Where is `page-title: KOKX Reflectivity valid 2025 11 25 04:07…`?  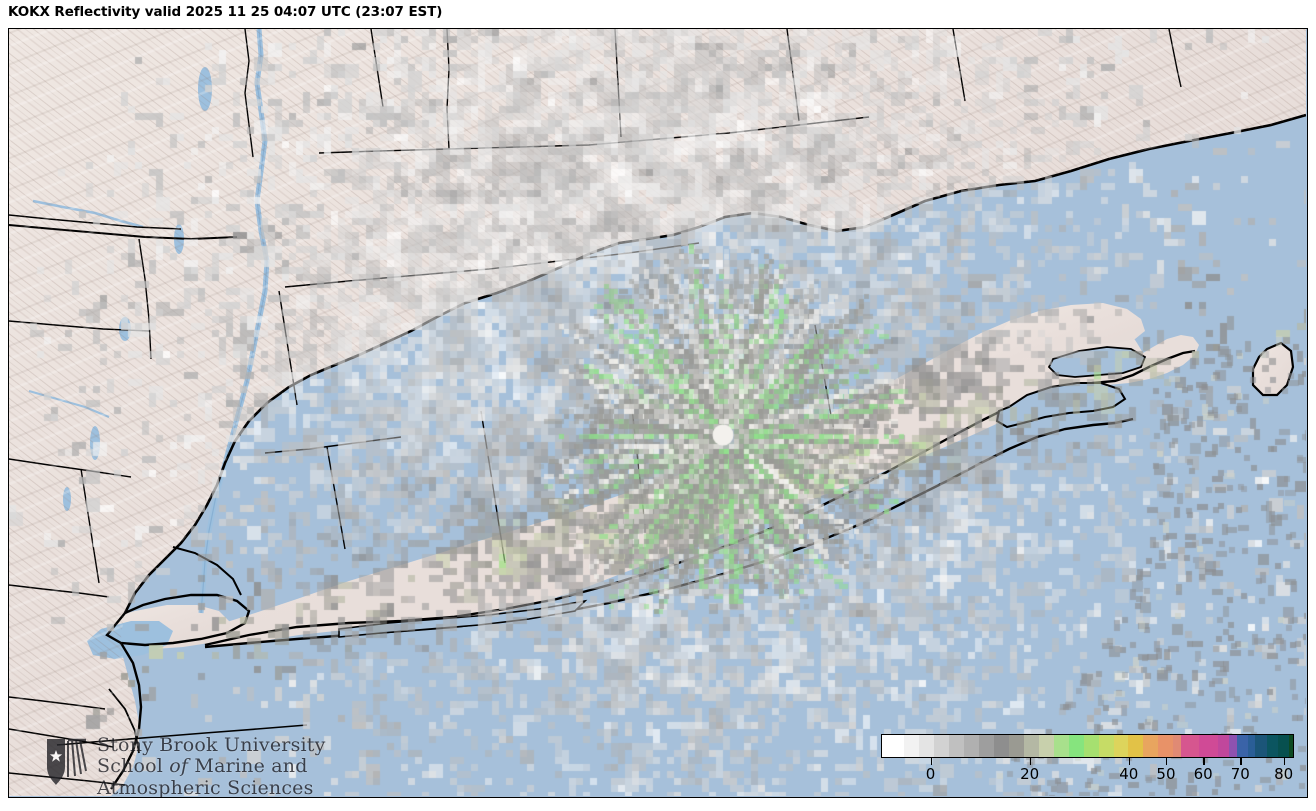
page-title: KOKX Reflectivity valid 2025 11 25 04:07… is located at coordinates (225, 12).